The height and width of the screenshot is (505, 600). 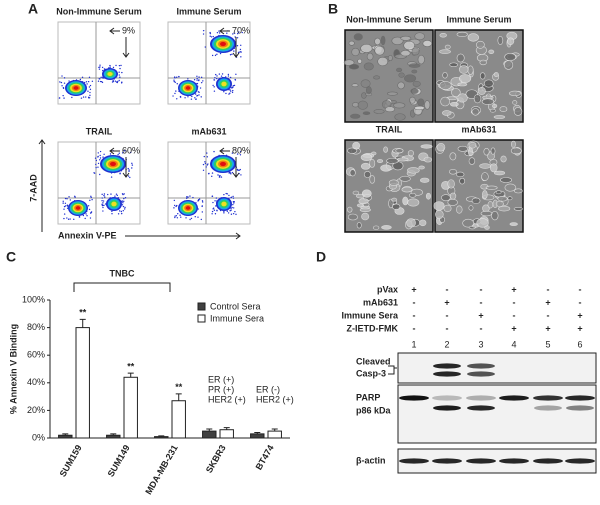 I want to click on percent-label: 70%, so click(x=241, y=30).